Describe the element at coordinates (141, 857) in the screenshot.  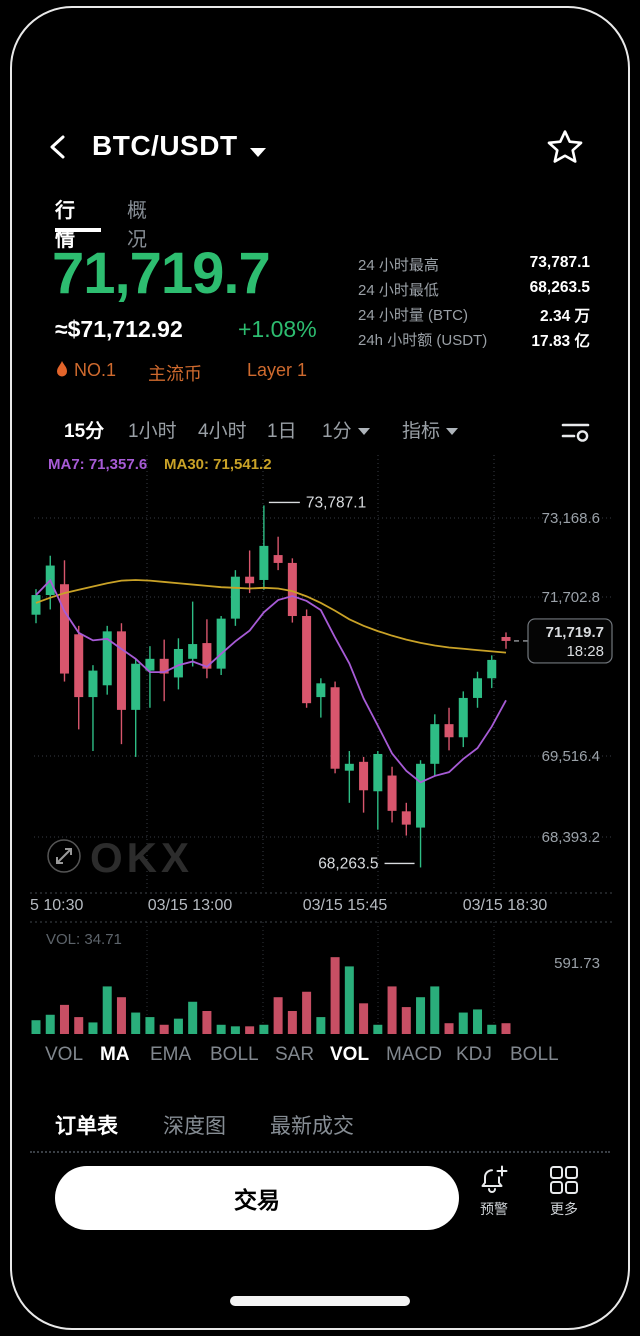
I see `svg-text: OKX` at that location.